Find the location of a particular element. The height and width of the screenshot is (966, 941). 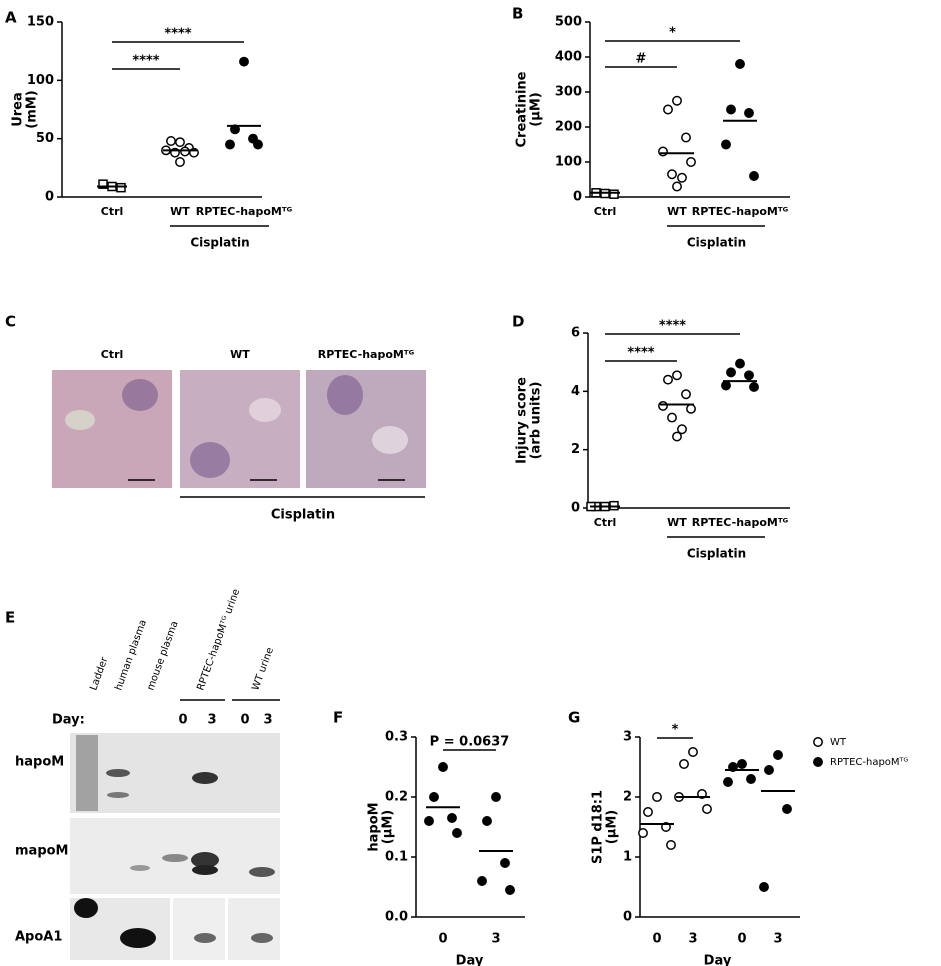

y-axis-label: Urea is located at coordinates (18, 109).